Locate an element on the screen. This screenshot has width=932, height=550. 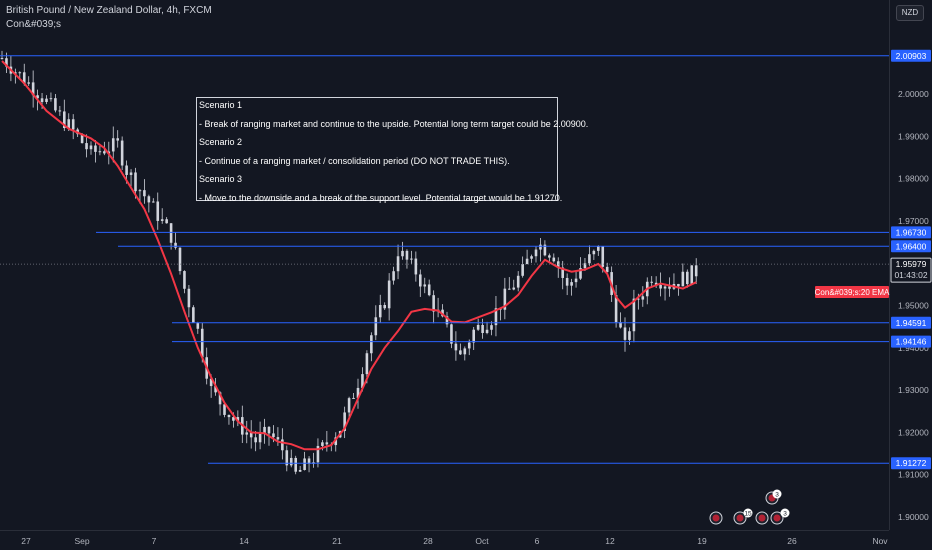
x-tick-label: 21 is located at coordinates (337, 541).